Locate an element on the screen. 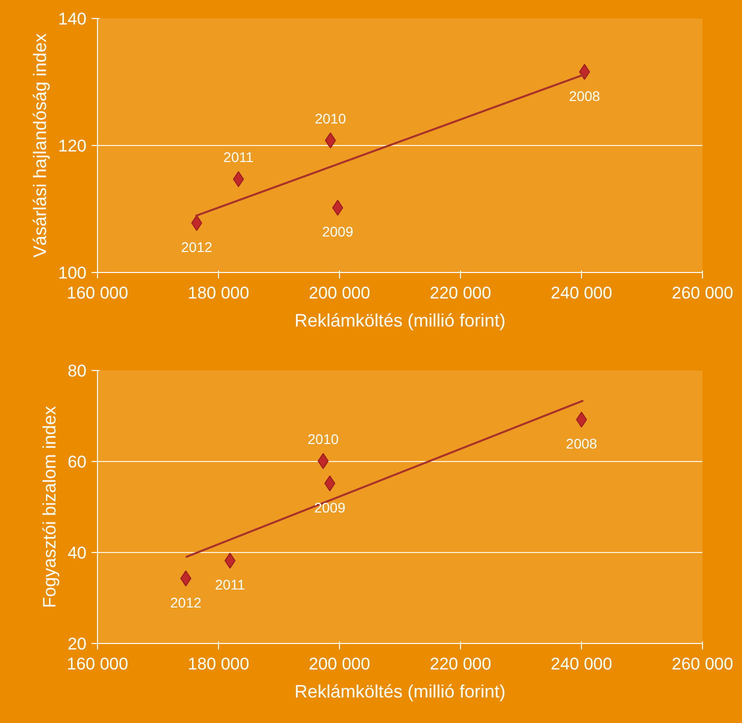 The height and width of the screenshot is (723, 742). y-tick-label: 40 is located at coordinates (77, 553).